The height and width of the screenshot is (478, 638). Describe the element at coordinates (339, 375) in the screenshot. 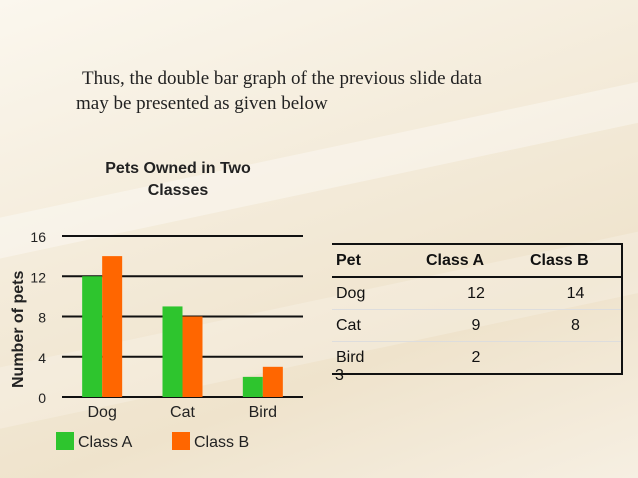

I see `table-overflow-value: 3` at that location.